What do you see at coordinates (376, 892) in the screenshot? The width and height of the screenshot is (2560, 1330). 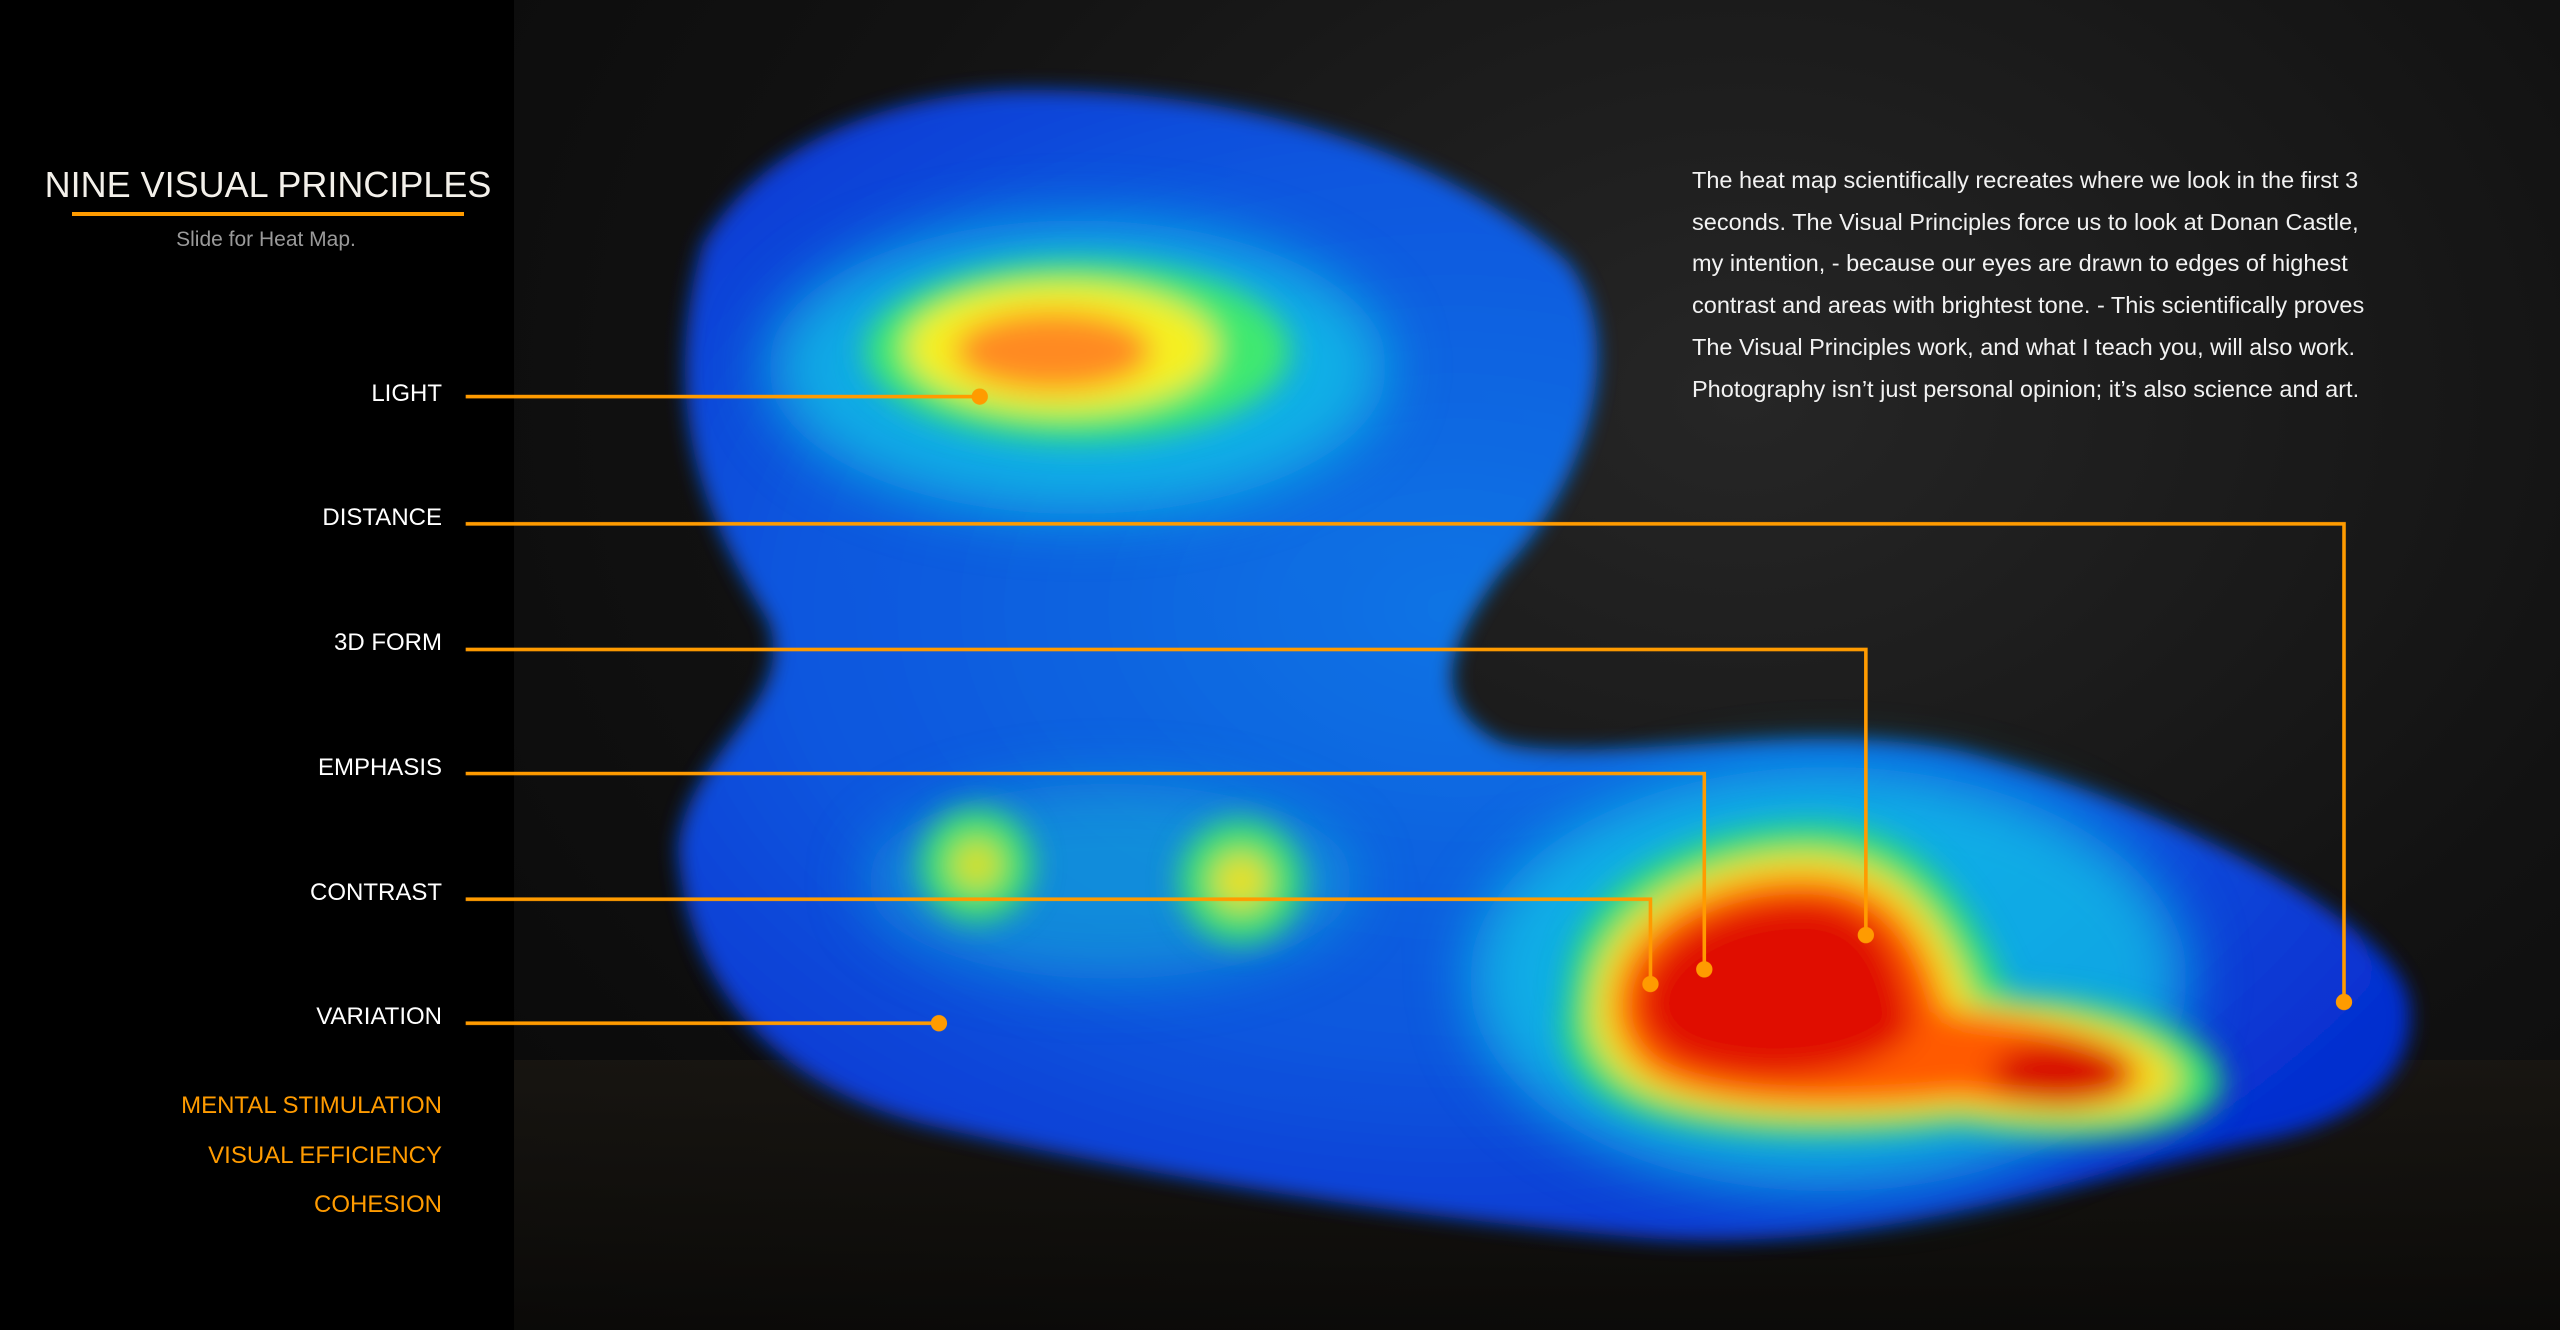 I see `label-contrast: CONTRAST` at bounding box center [376, 892].